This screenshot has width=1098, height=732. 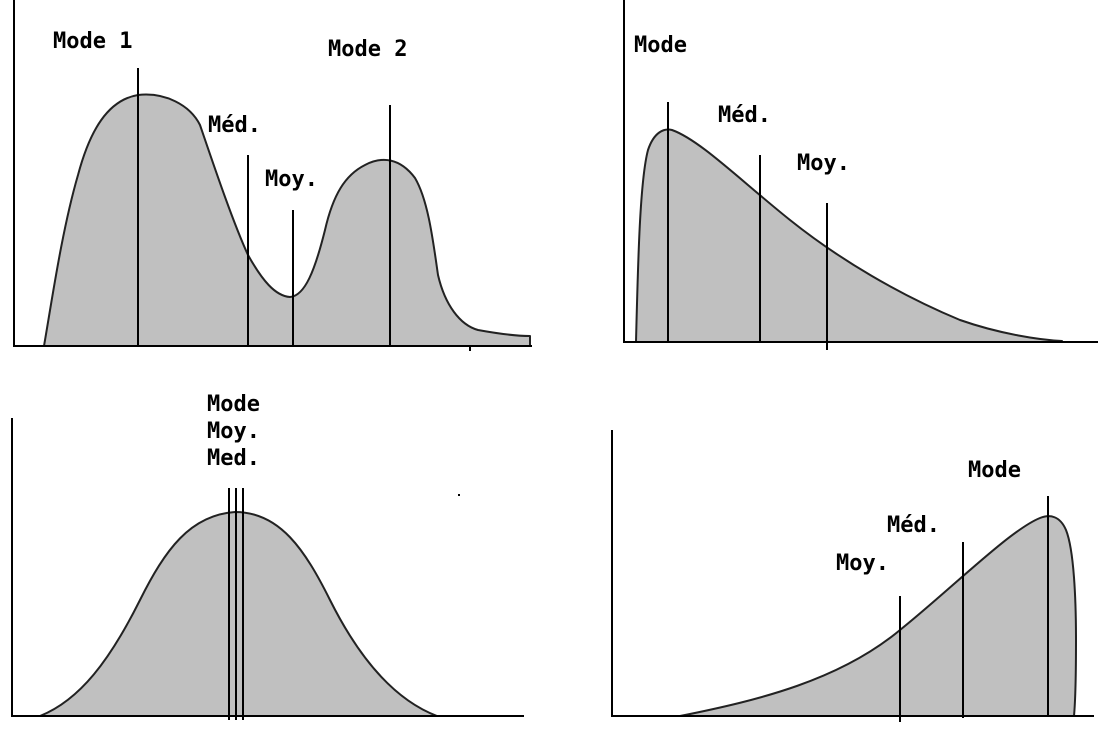 What do you see at coordinates (913, 525) in the screenshot?
I see `left-skewed-median-label: Méd.` at bounding box center [913, 525].